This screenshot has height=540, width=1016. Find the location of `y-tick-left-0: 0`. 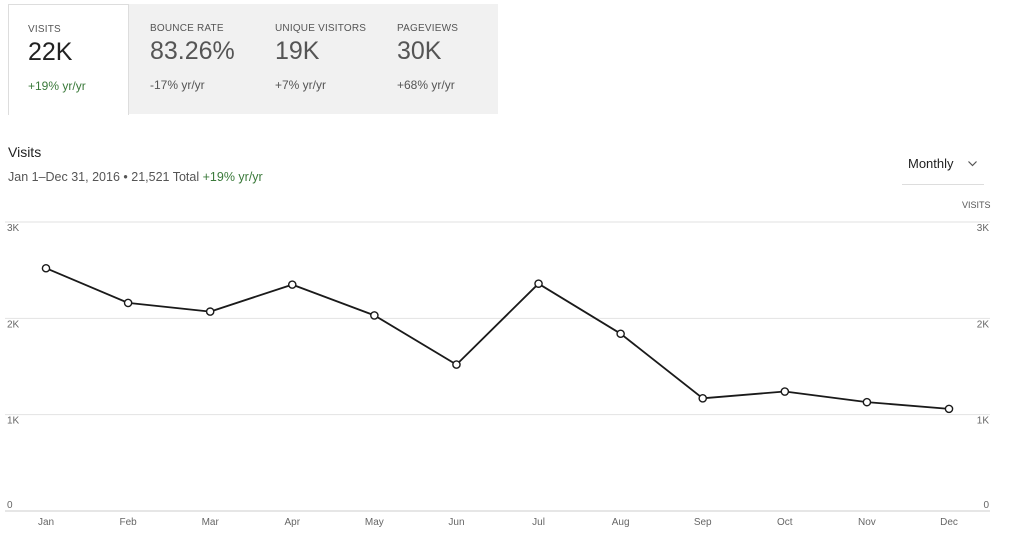

y-tick-left-0: 0 is located at coordinates (10, 505).